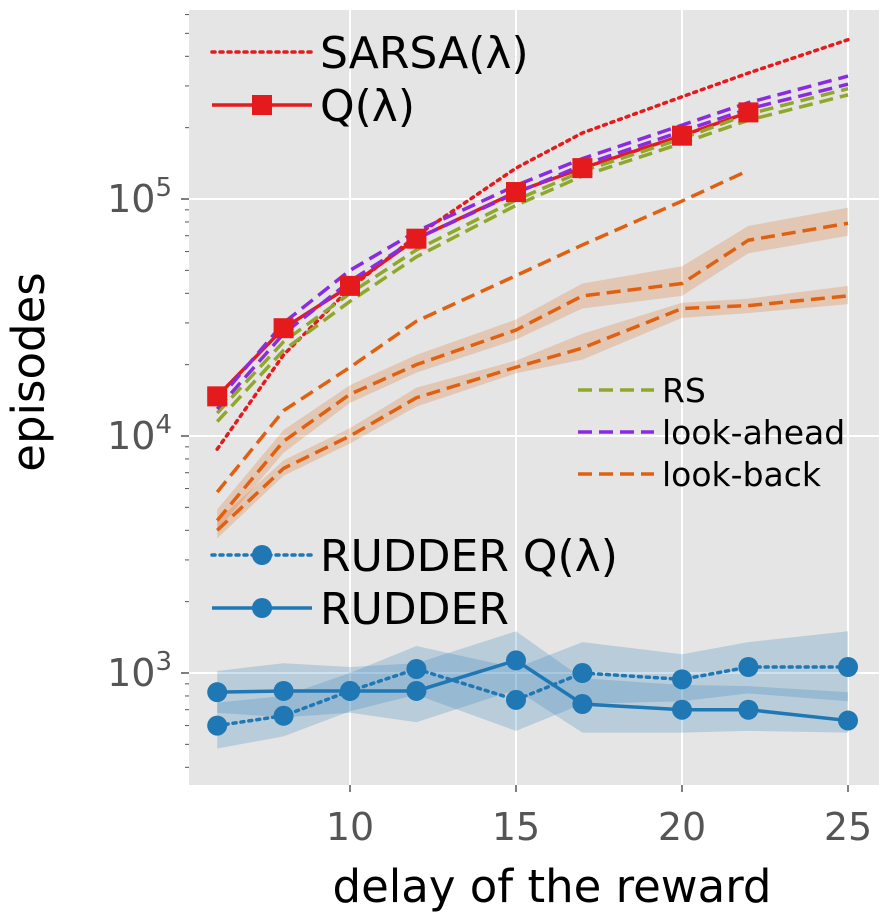 The image size is (886, 920). I want to click on legend-label: RUDDER Q(λ), so click(469, 556).